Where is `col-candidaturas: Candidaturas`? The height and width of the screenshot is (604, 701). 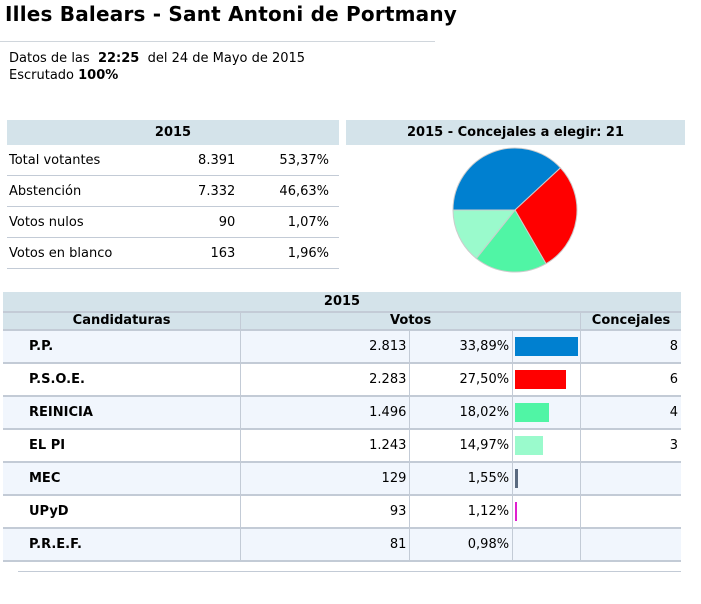 col-candidaturas: Candidaturas is located at coordinates (122, 321).